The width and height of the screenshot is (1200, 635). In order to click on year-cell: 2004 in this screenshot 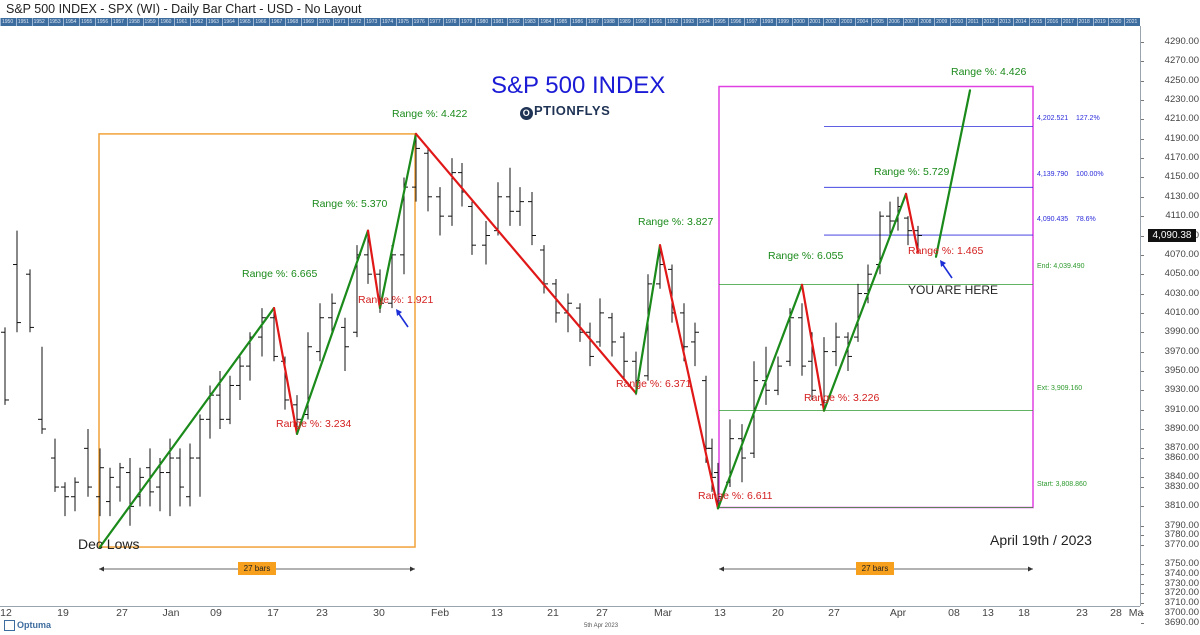, I will do `click(863, 22)`.